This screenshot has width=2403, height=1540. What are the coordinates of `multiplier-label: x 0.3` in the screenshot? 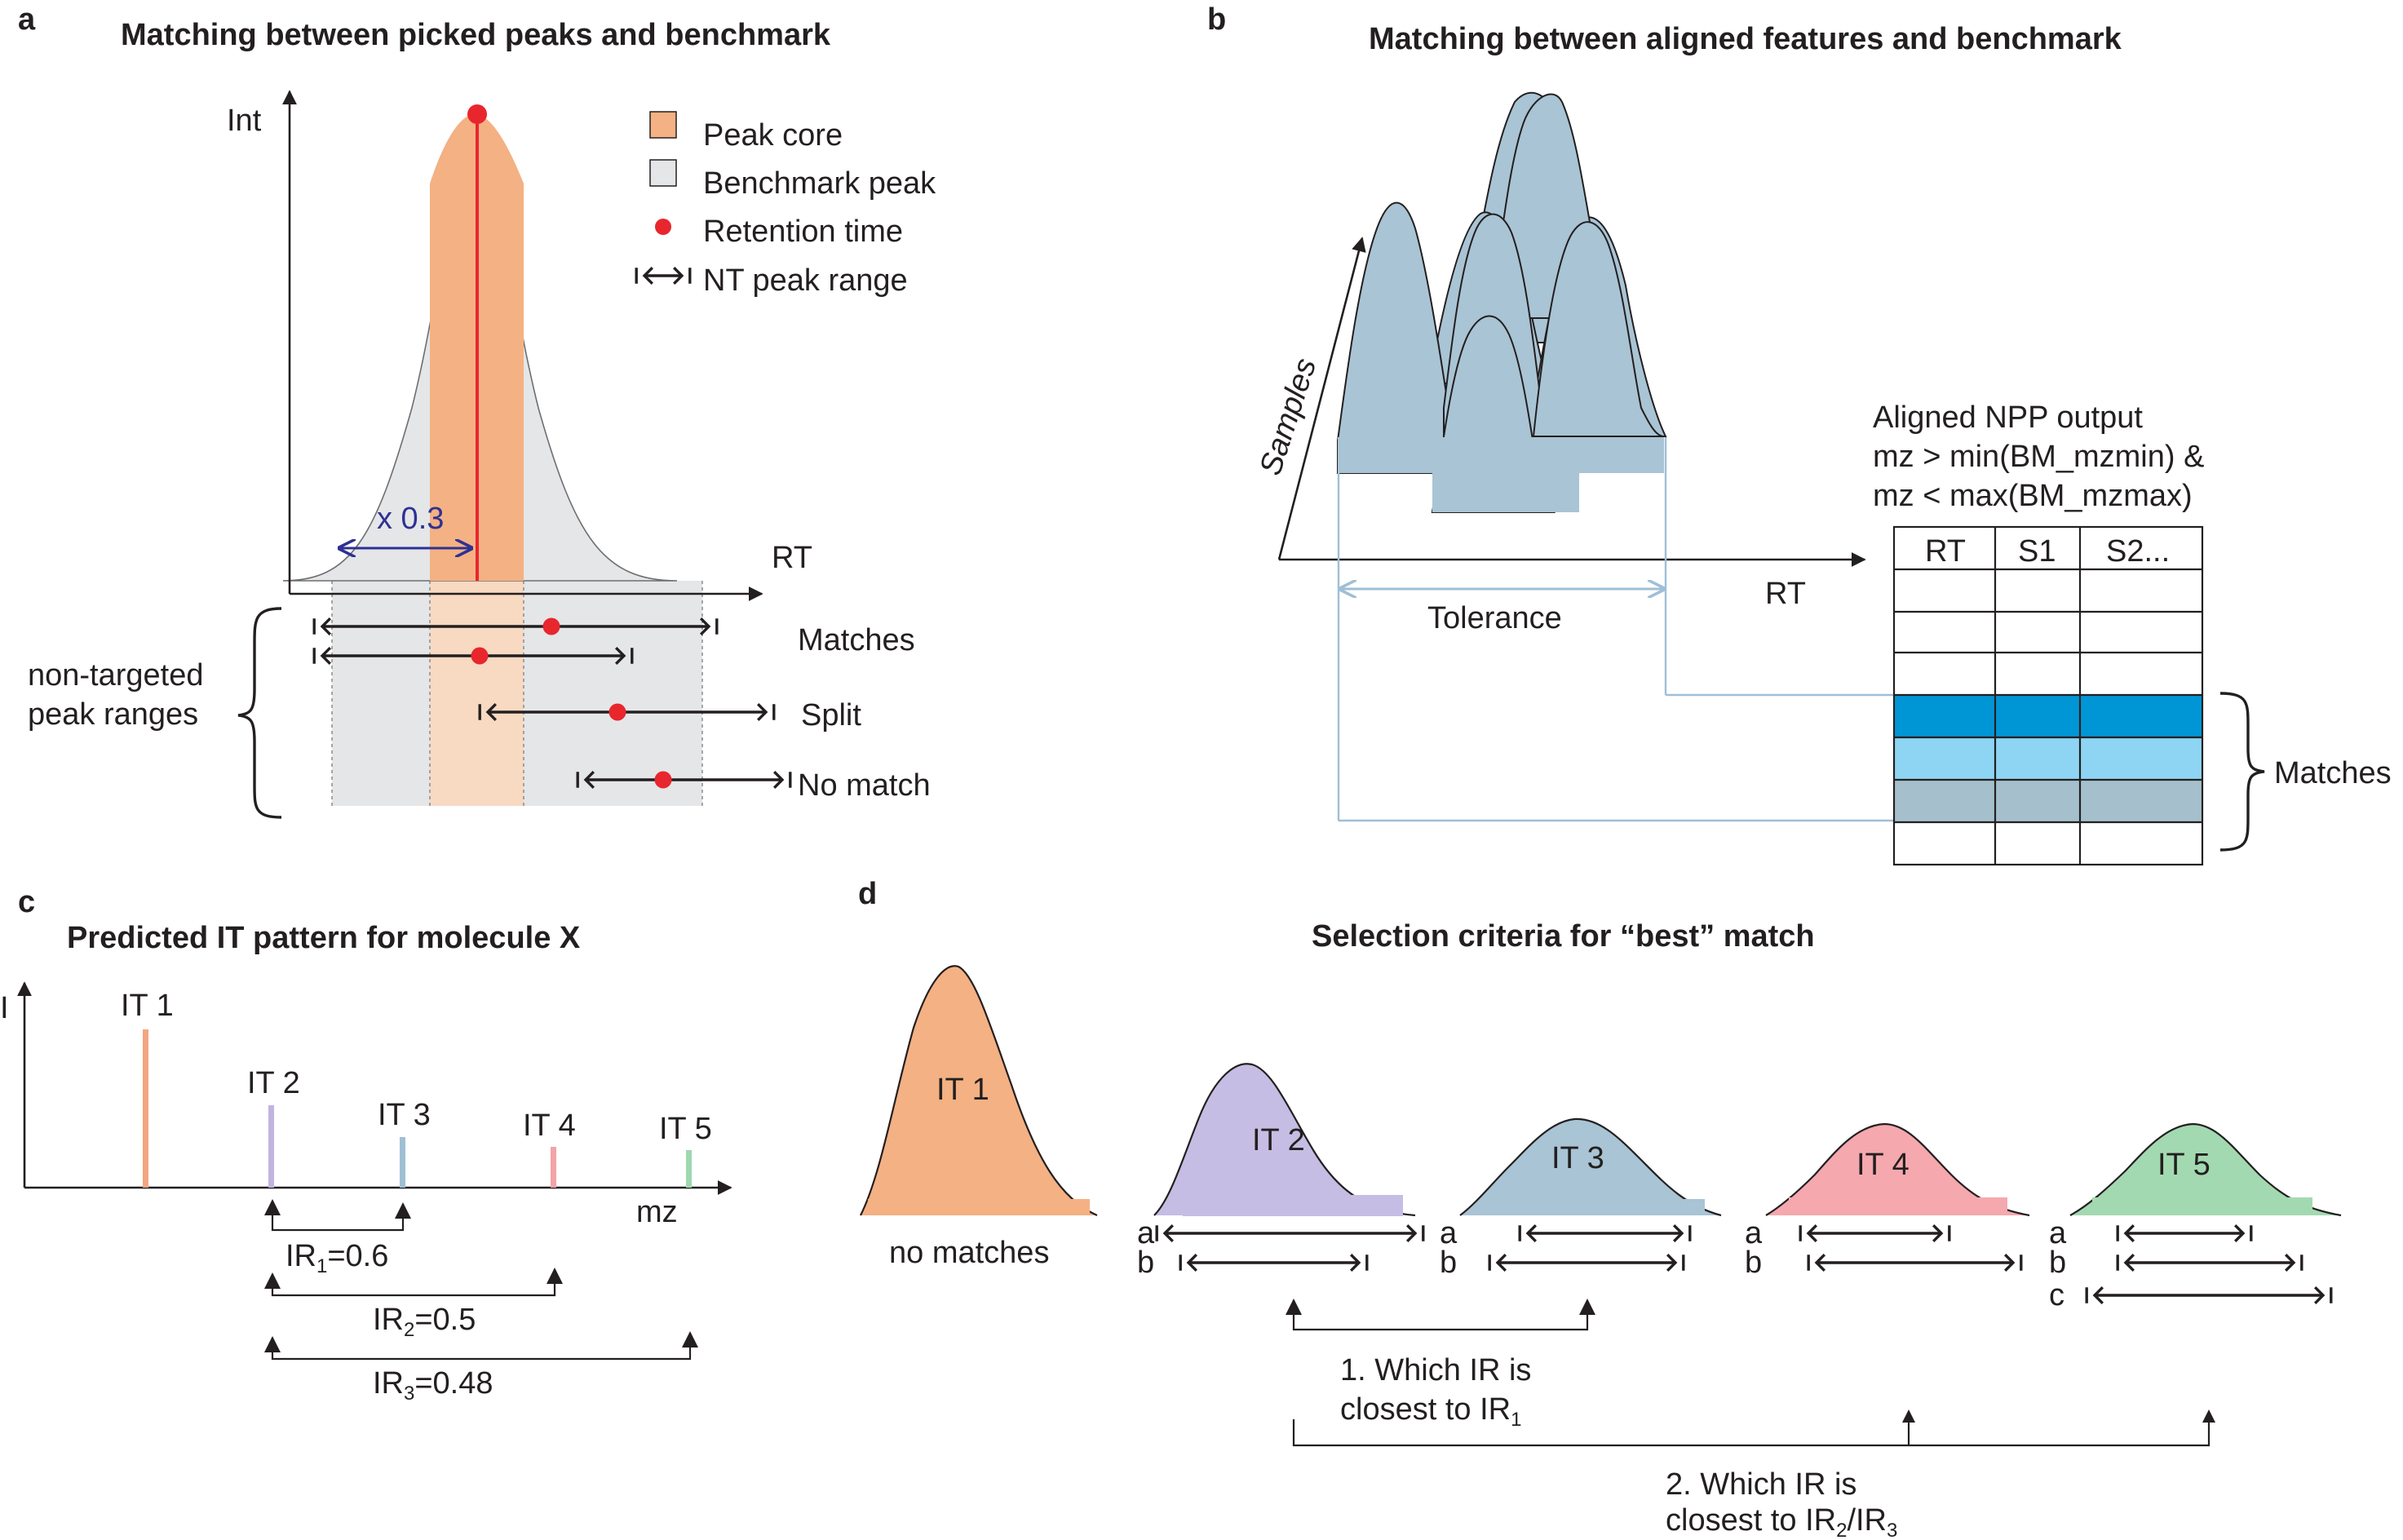 It's located at (411, 519).